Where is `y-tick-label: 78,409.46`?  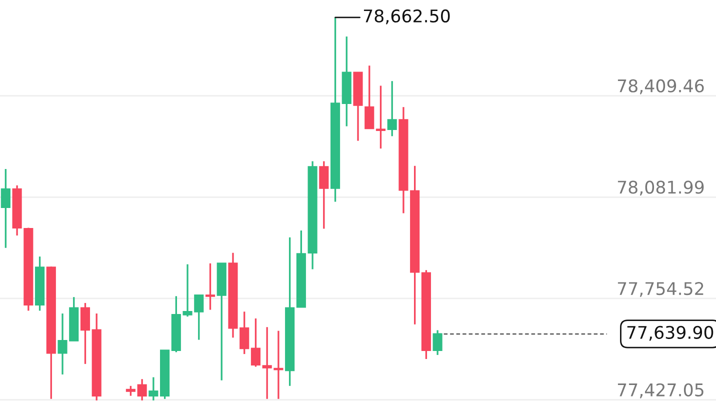 y-tick-label: 78,409.46 is located at coordinates (661, 86).